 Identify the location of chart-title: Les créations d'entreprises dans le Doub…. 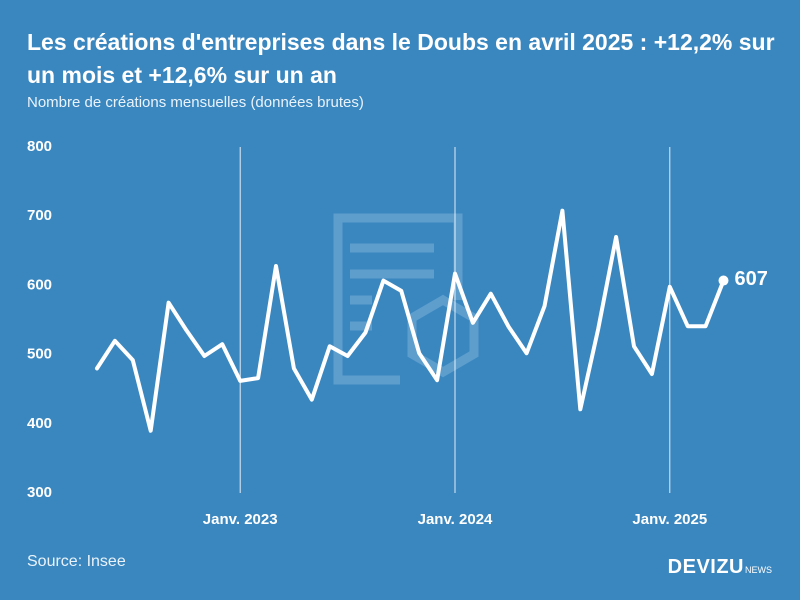
(401, 58).